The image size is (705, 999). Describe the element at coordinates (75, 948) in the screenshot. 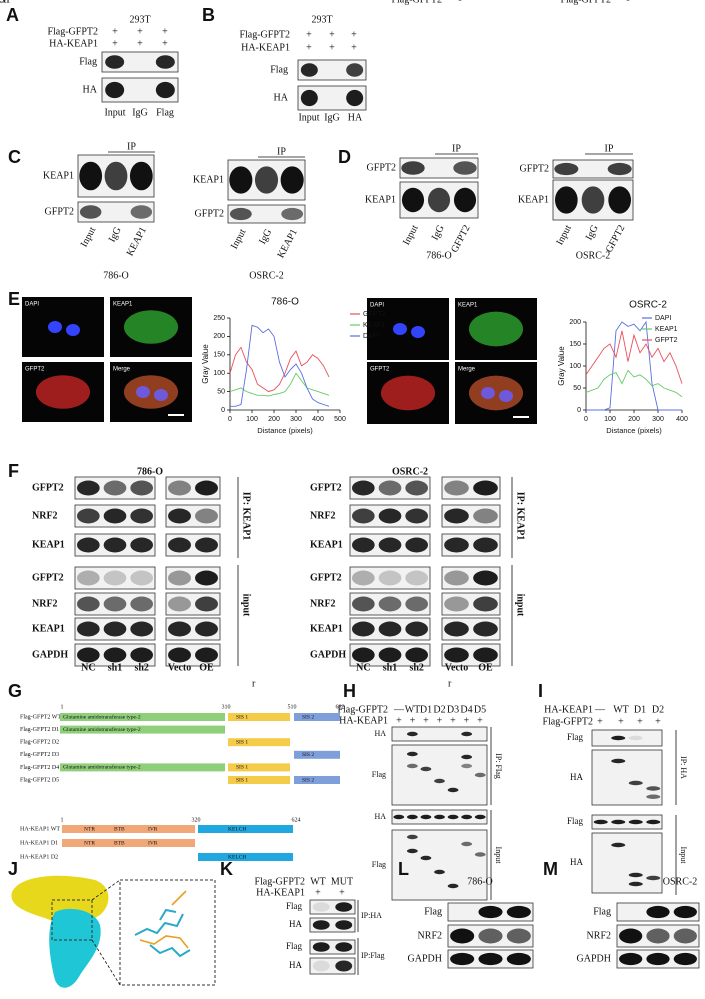

I see `protein-surface` at that location.